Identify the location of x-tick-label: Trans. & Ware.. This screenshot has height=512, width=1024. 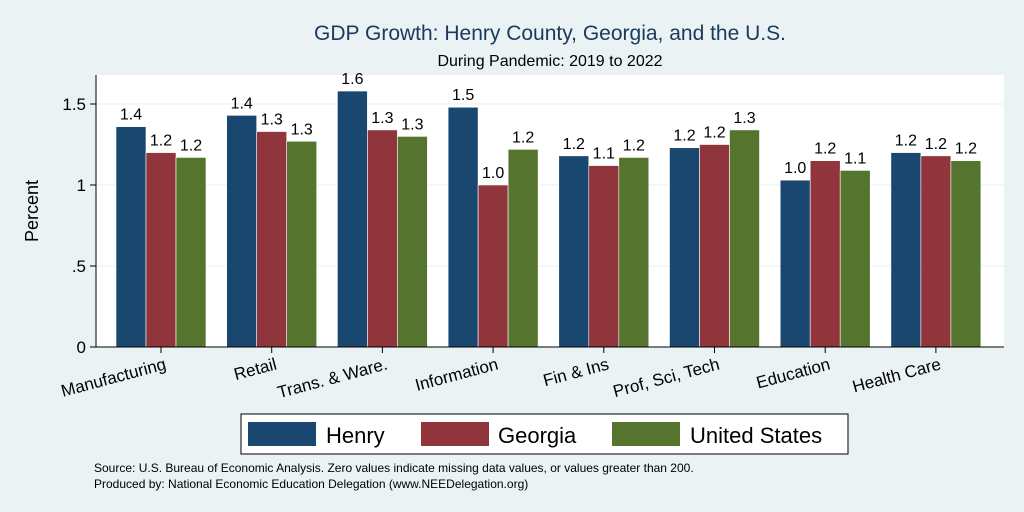
(332, 379).